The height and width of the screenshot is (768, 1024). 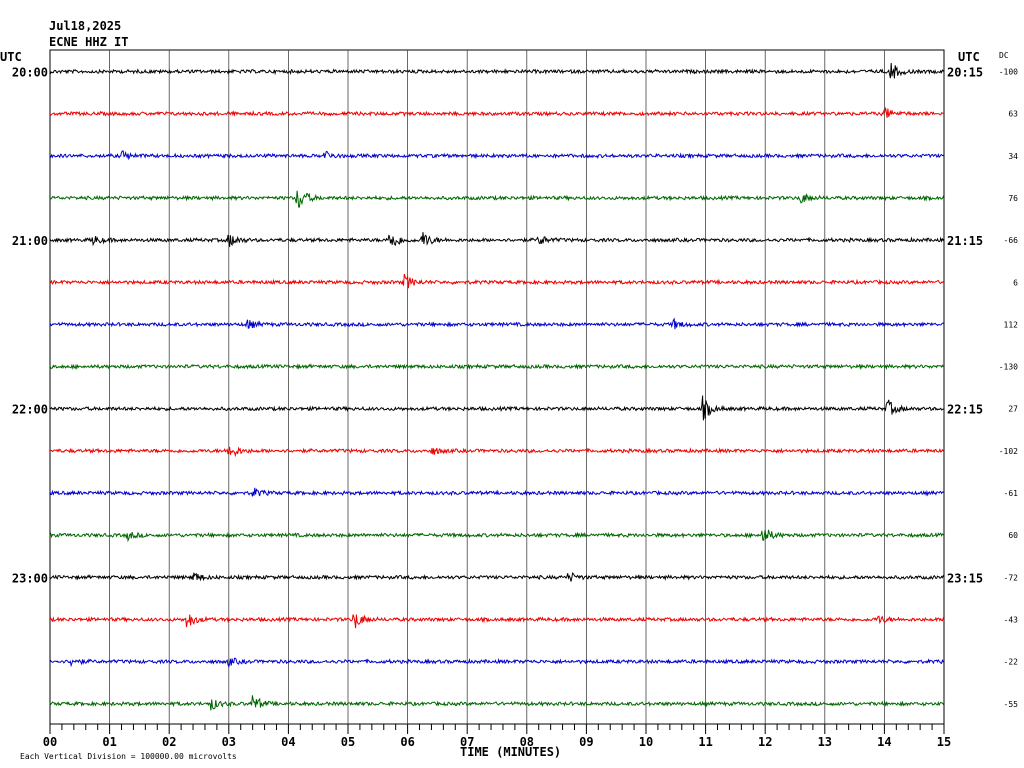 What do you see at coordinates (1013, 114) in the screenshot?
I see `dc-offset-value: 63` at bounding box center [1013, 114].